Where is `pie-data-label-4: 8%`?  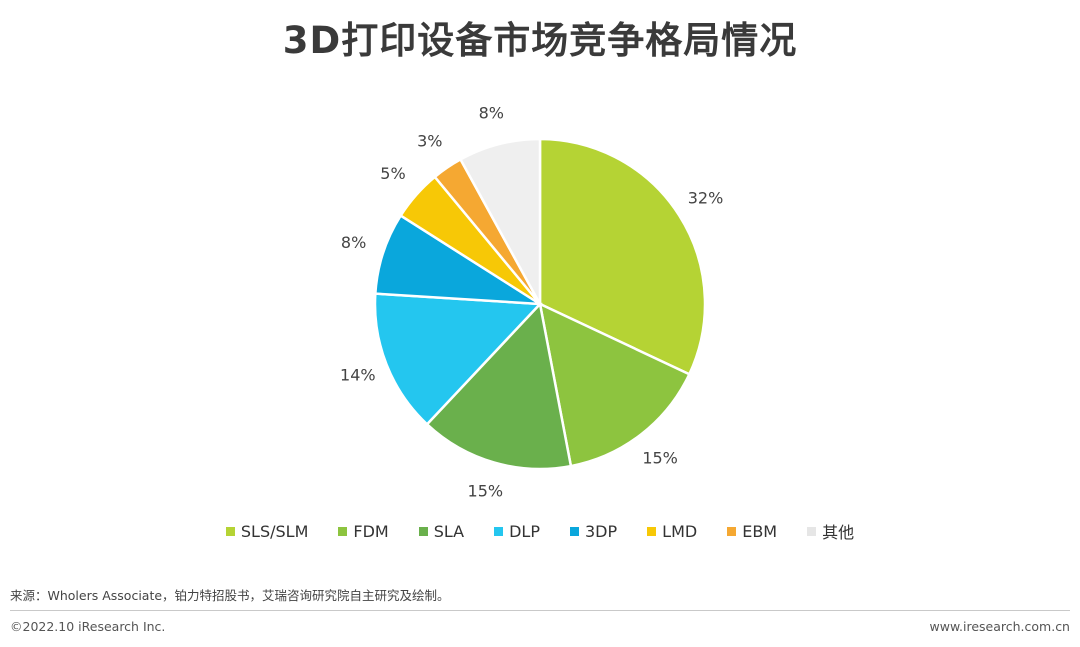 pie-data-label-4: 8% is located at coordinates (353, 242).